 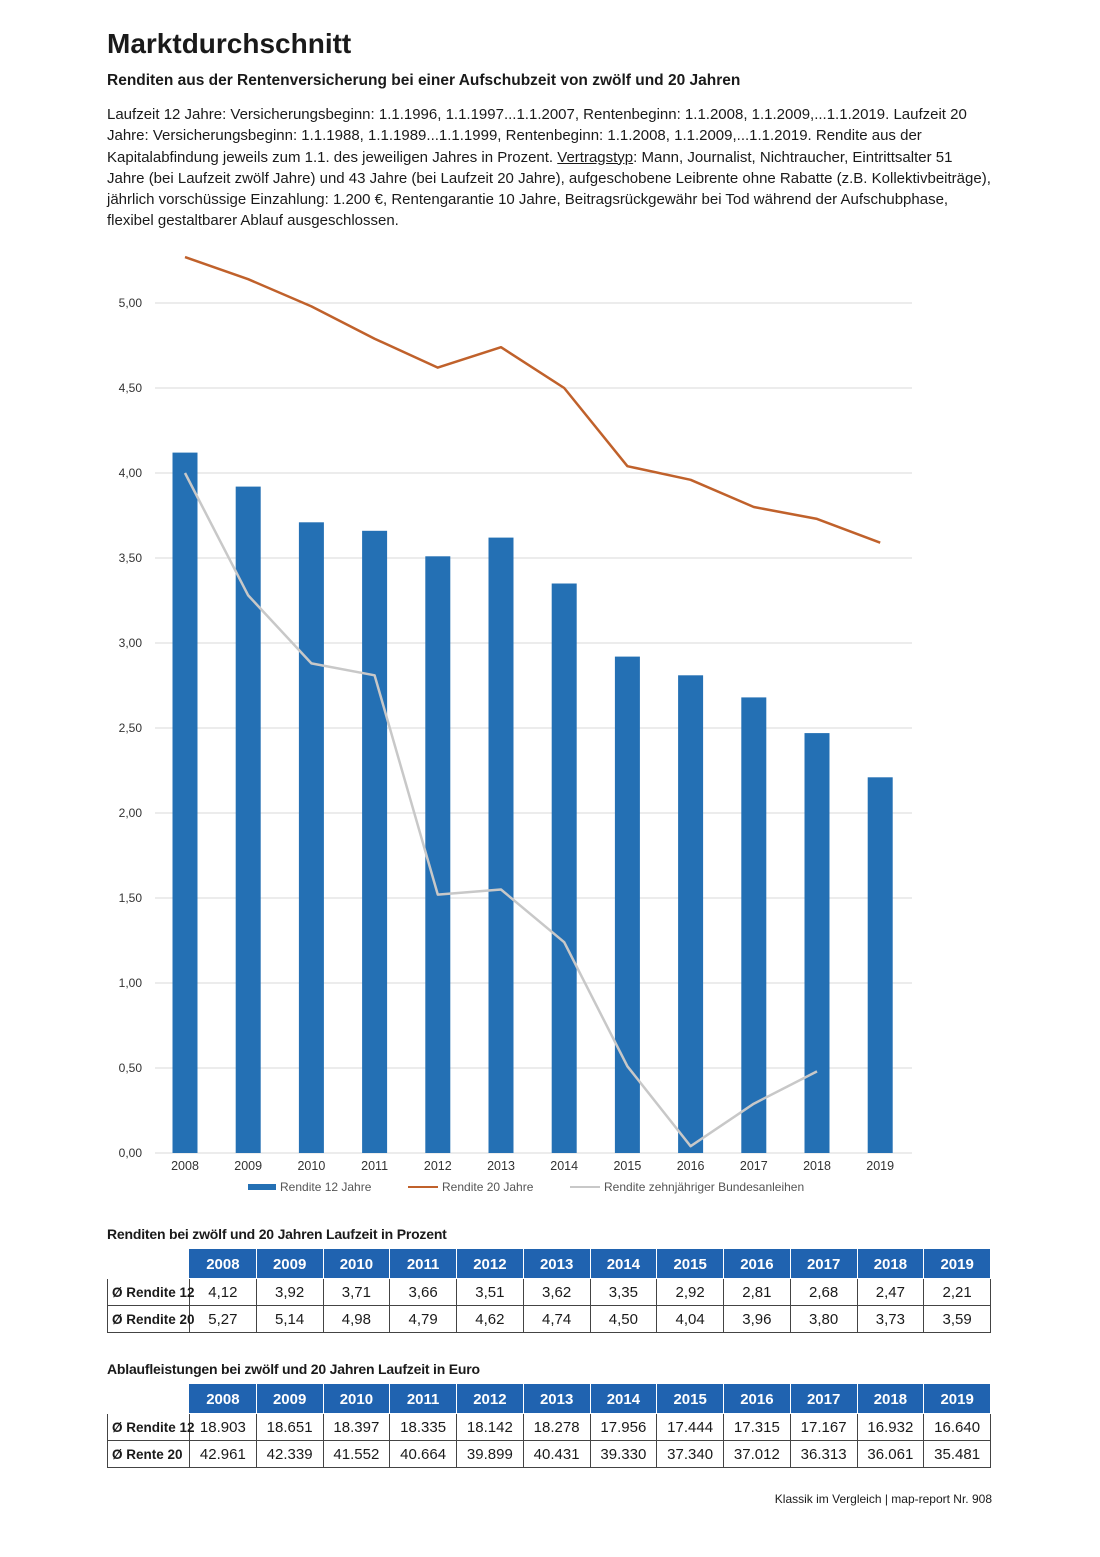 What do you see at coordinates (223, 1427) in the screenshot?
I see `table-cell: 18.903` at bounding box center [223, 1427].